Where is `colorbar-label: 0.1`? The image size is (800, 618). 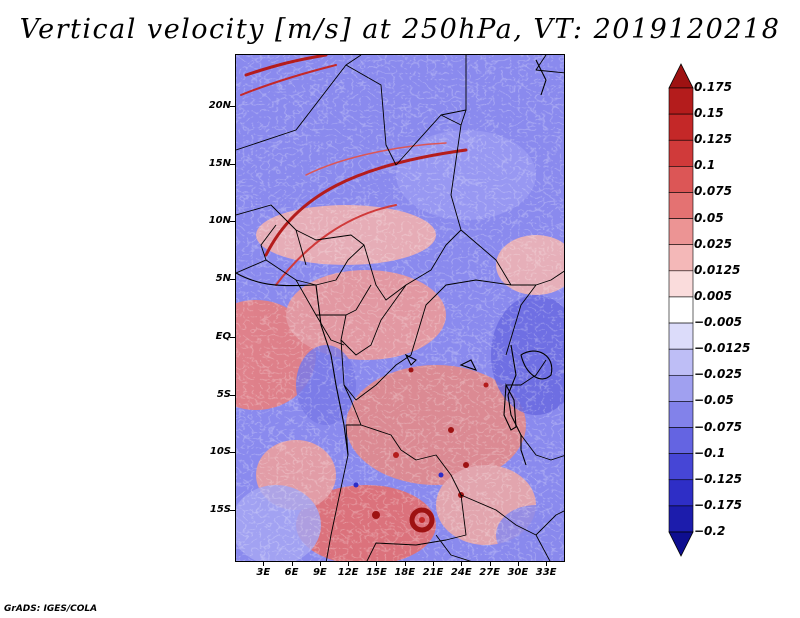 colorbar-label: 0.1 is located at coordinates (705, 165).